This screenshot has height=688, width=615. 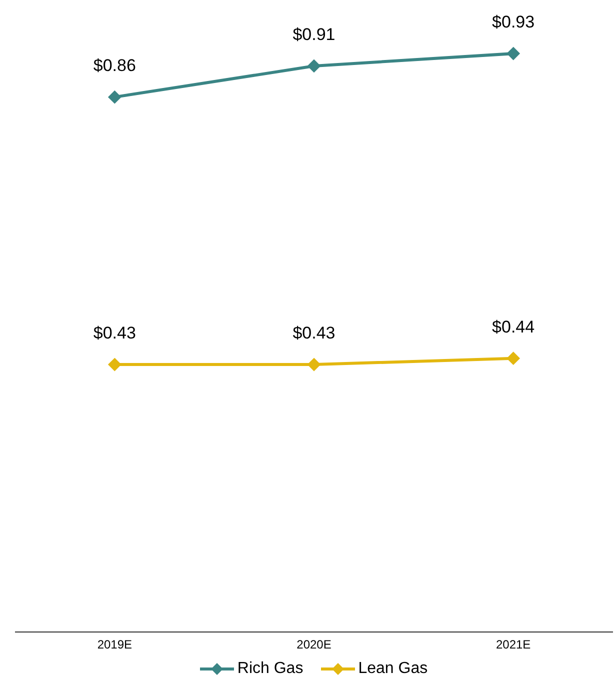 I want to click on data-label: $0.44, so click(x=513, y=326).